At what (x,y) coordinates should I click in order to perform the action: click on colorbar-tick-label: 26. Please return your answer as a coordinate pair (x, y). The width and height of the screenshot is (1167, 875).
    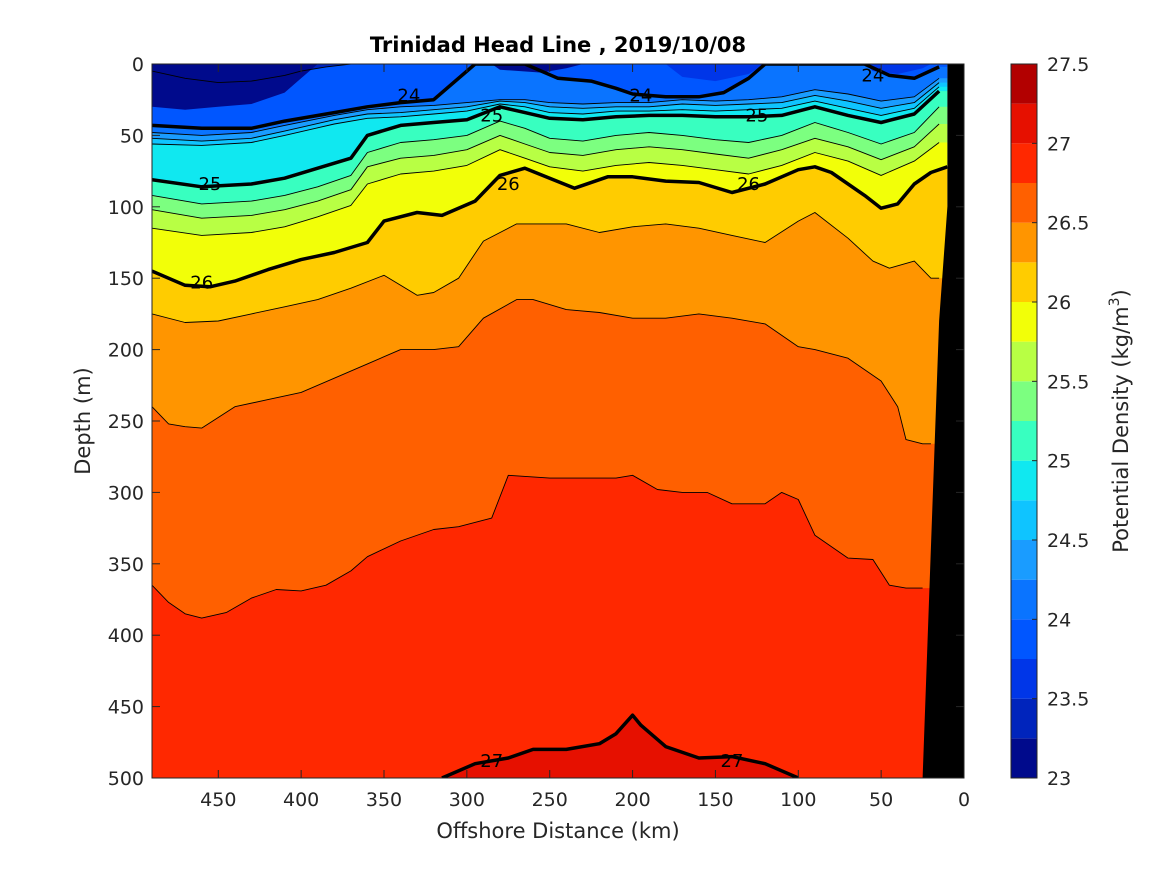
    Looking at the image, I should click on (1059, 303).